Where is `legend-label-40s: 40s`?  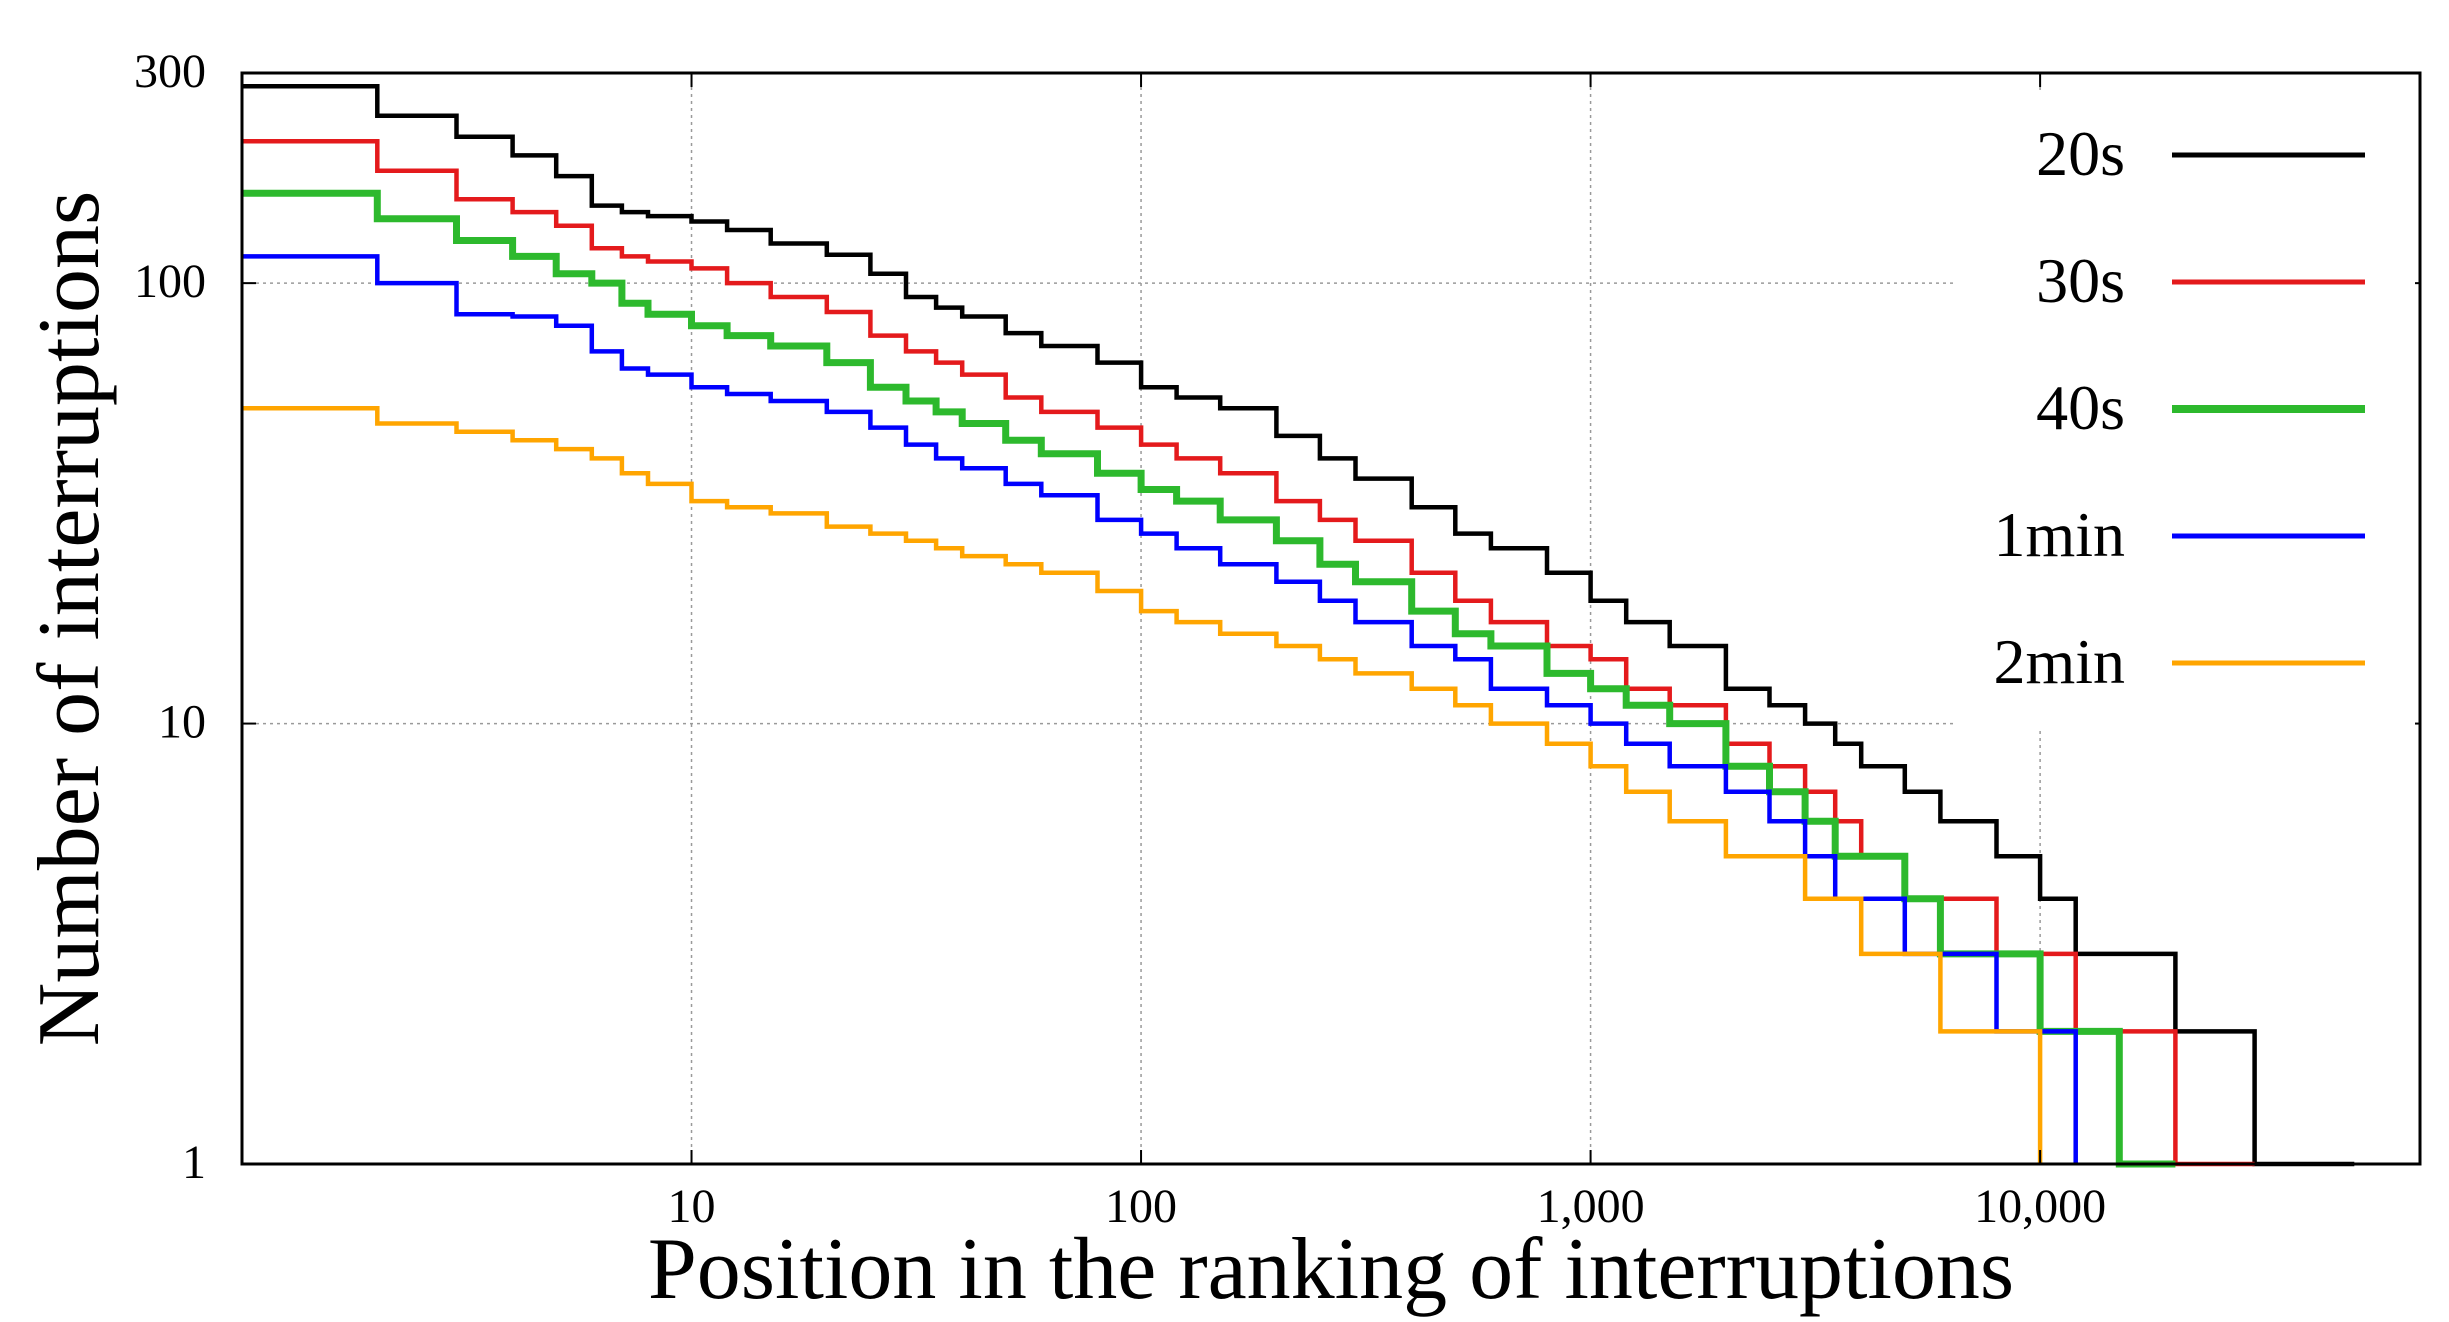 legend-label-40s: 40s is located at coordinates (2080, 407).